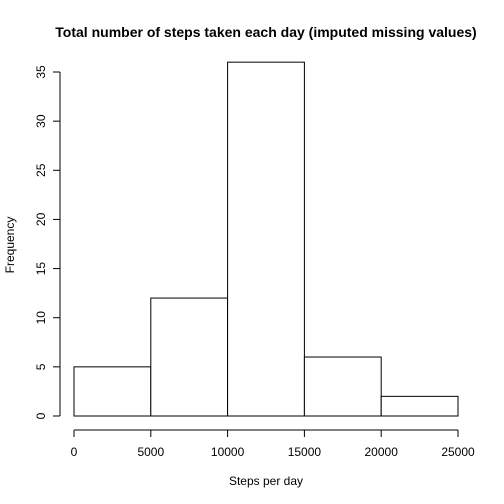  I want to click on x-tick-label-10000: 10000, so click(228, 452).